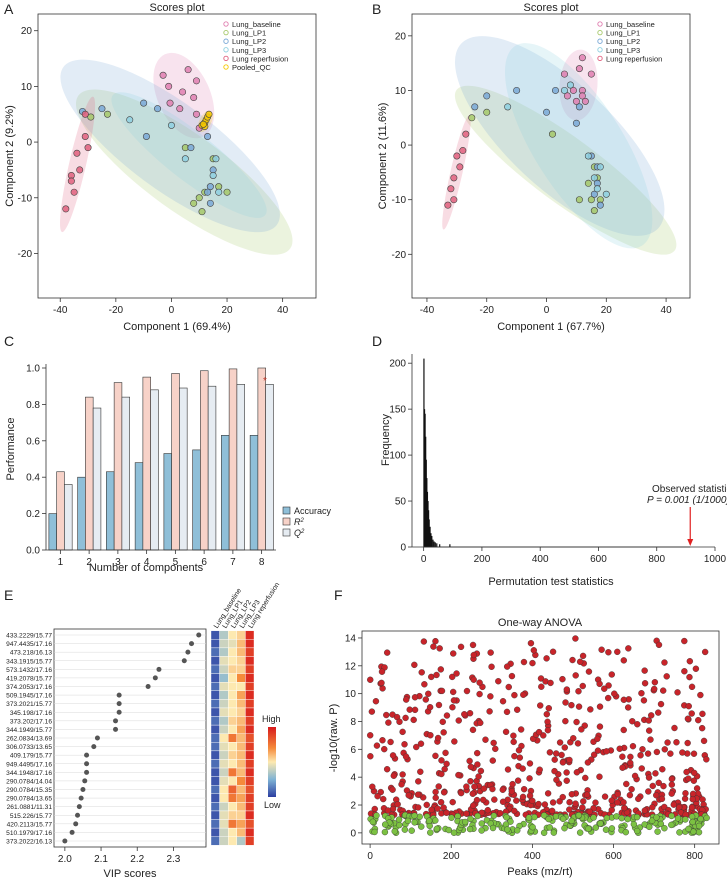 This screenshot has height=879, width=727. What do you see at coordinates (532, 856) in the screenshot?
I see `x-tick-label: 400` at bounding box center [532, 856].